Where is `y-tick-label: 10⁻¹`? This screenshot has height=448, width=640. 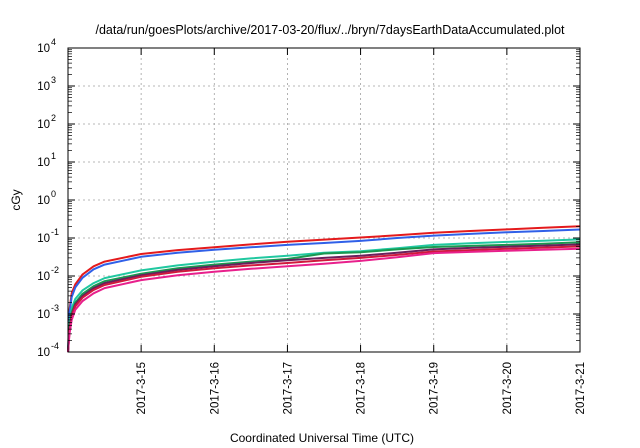 y-tick-label: 10⁻¹ is located at coordinates (48, 236).